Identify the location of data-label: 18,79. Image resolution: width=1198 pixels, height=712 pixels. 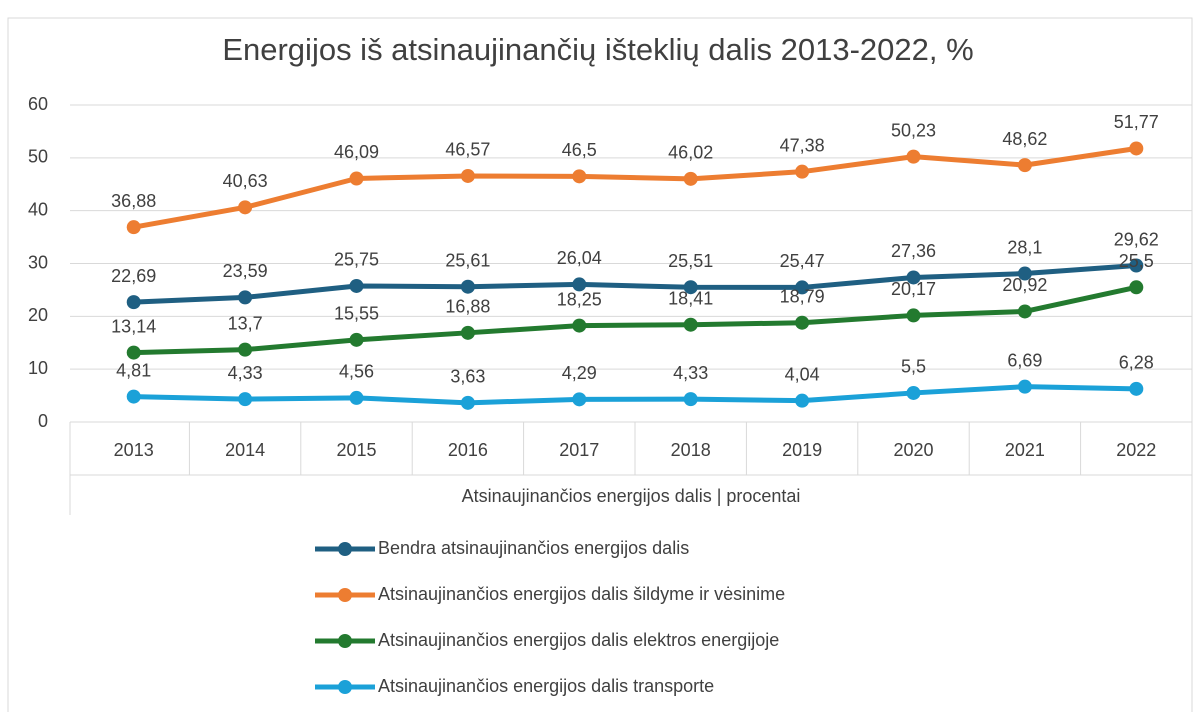
(802, 296).